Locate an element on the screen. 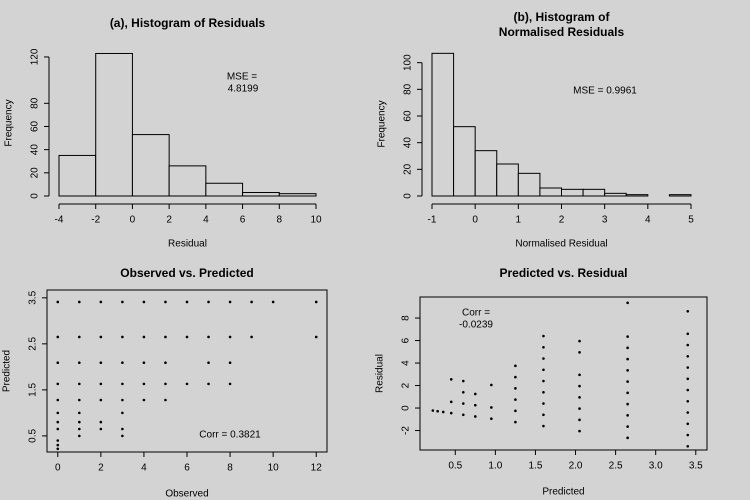 The width and height of the screenshot is (750, 500). plot-box is located at coordinates (187, 371).